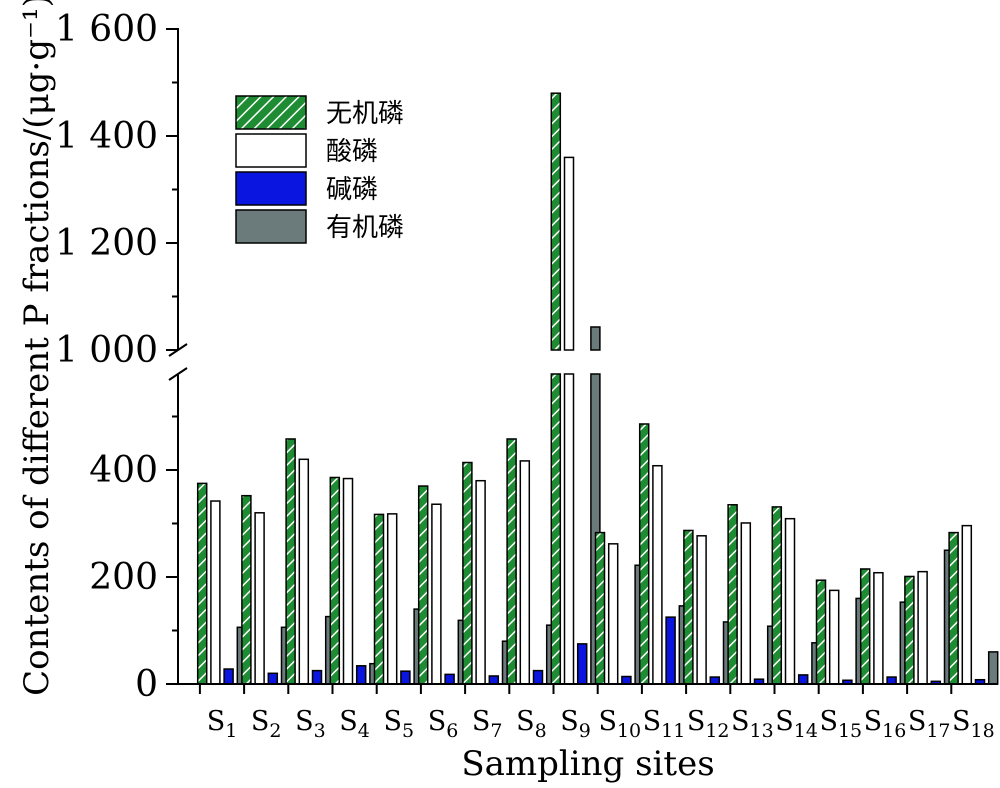  Describe the element at coordinates (266, 724) in the screenshot. I see `x-tick-label-S2: S2` at that location.